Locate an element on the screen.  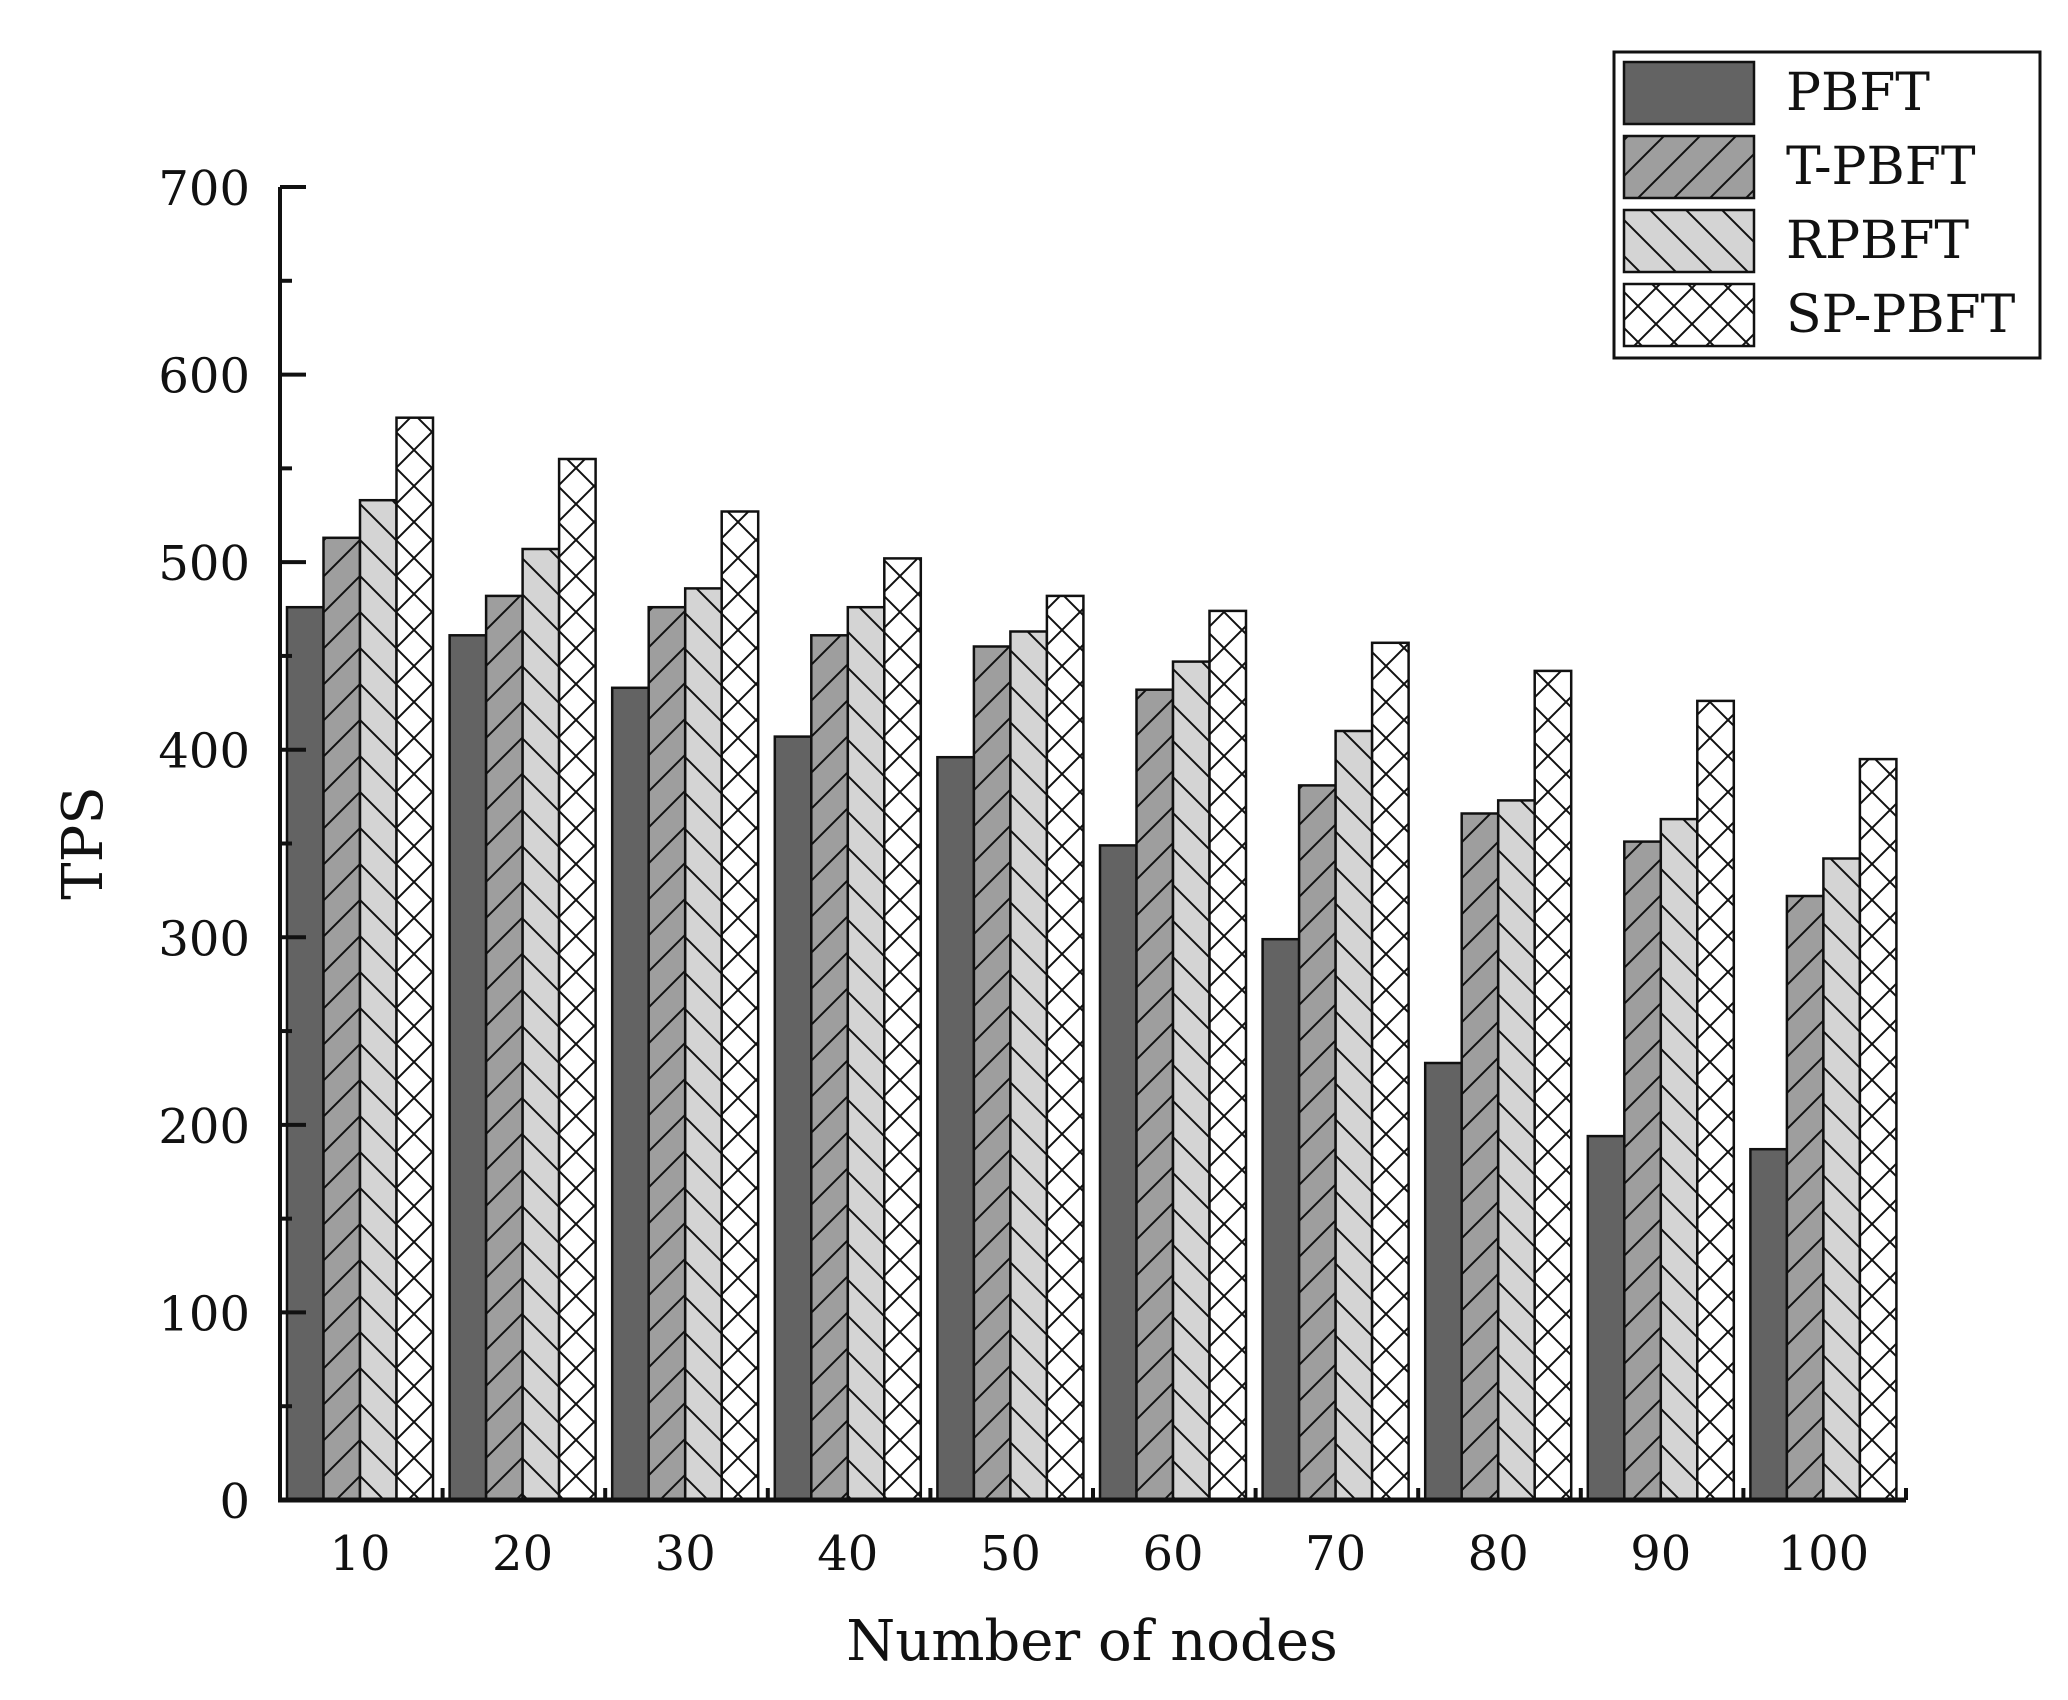
y-axis-label: TPS is located at coordinates (83, 842).